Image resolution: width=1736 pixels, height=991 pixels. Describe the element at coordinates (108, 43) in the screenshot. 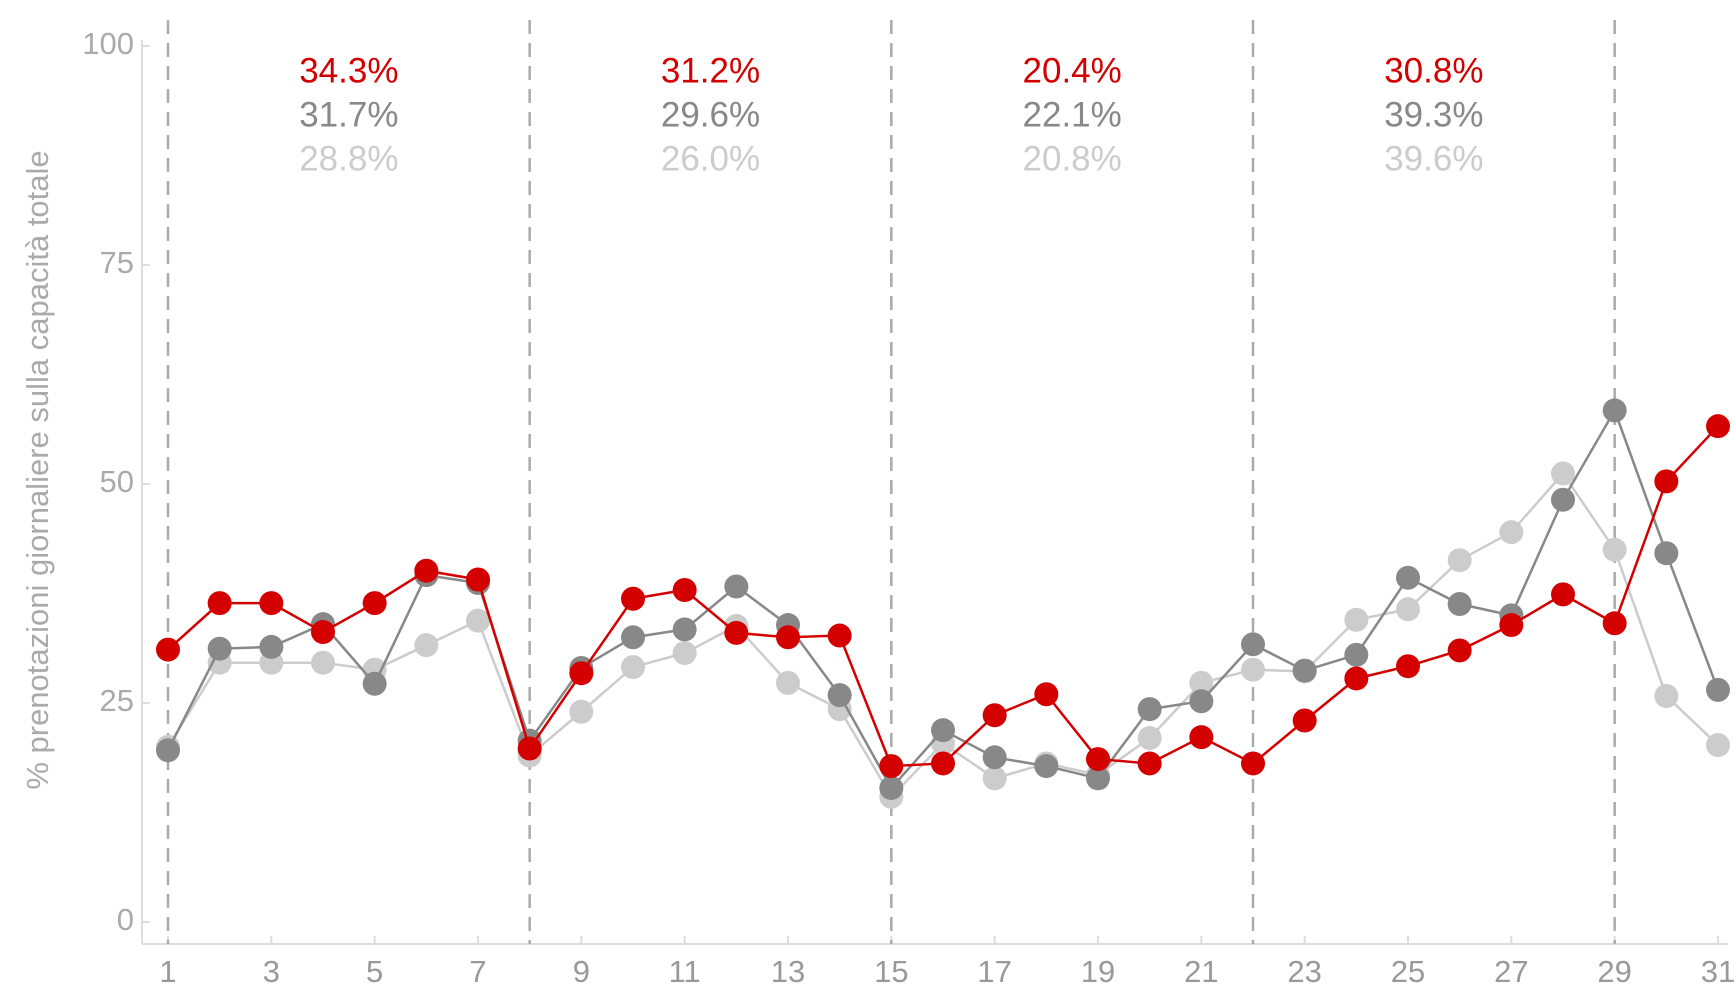

I see `y-tick-label: 100` at that location.